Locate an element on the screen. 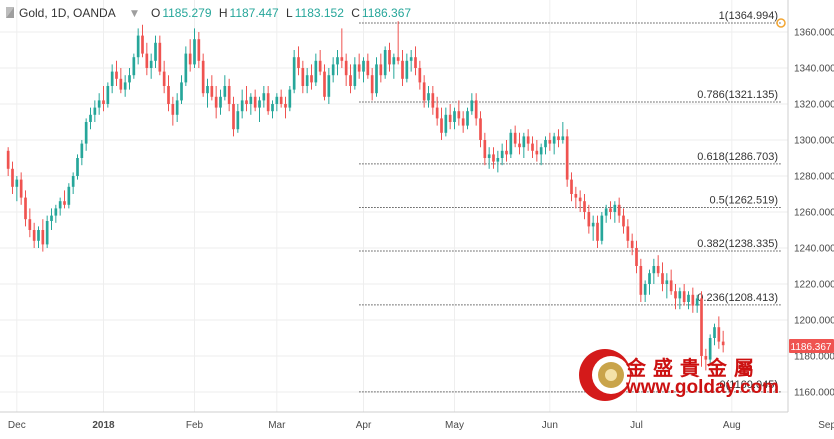  time-axis is located at coordinates (394, 425).